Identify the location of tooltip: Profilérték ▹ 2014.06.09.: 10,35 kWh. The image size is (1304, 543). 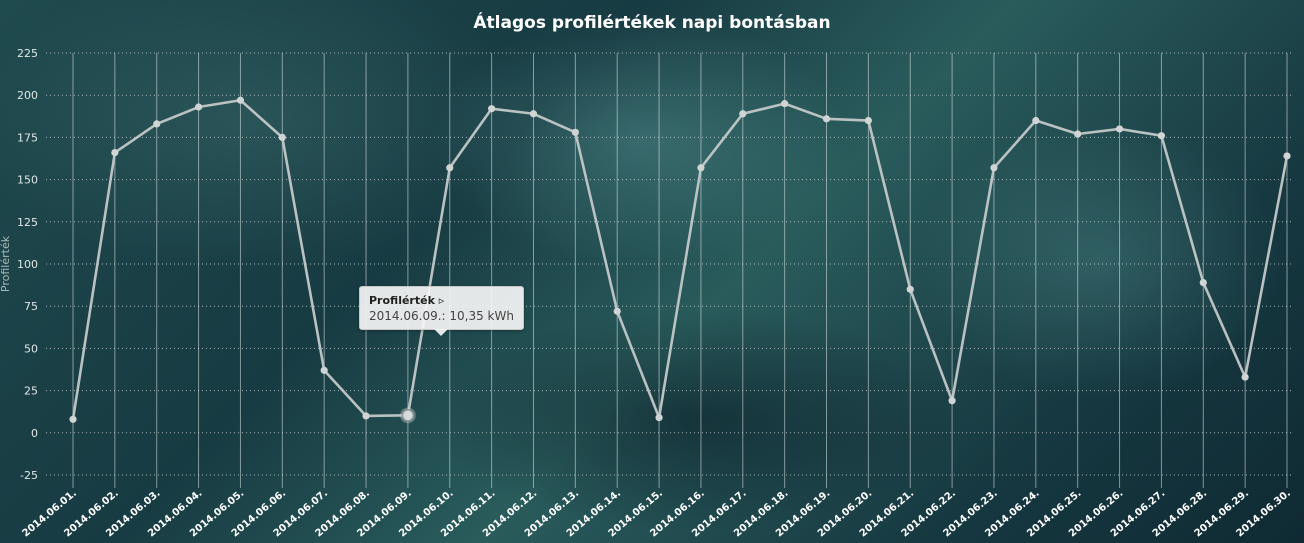
(441, 311).